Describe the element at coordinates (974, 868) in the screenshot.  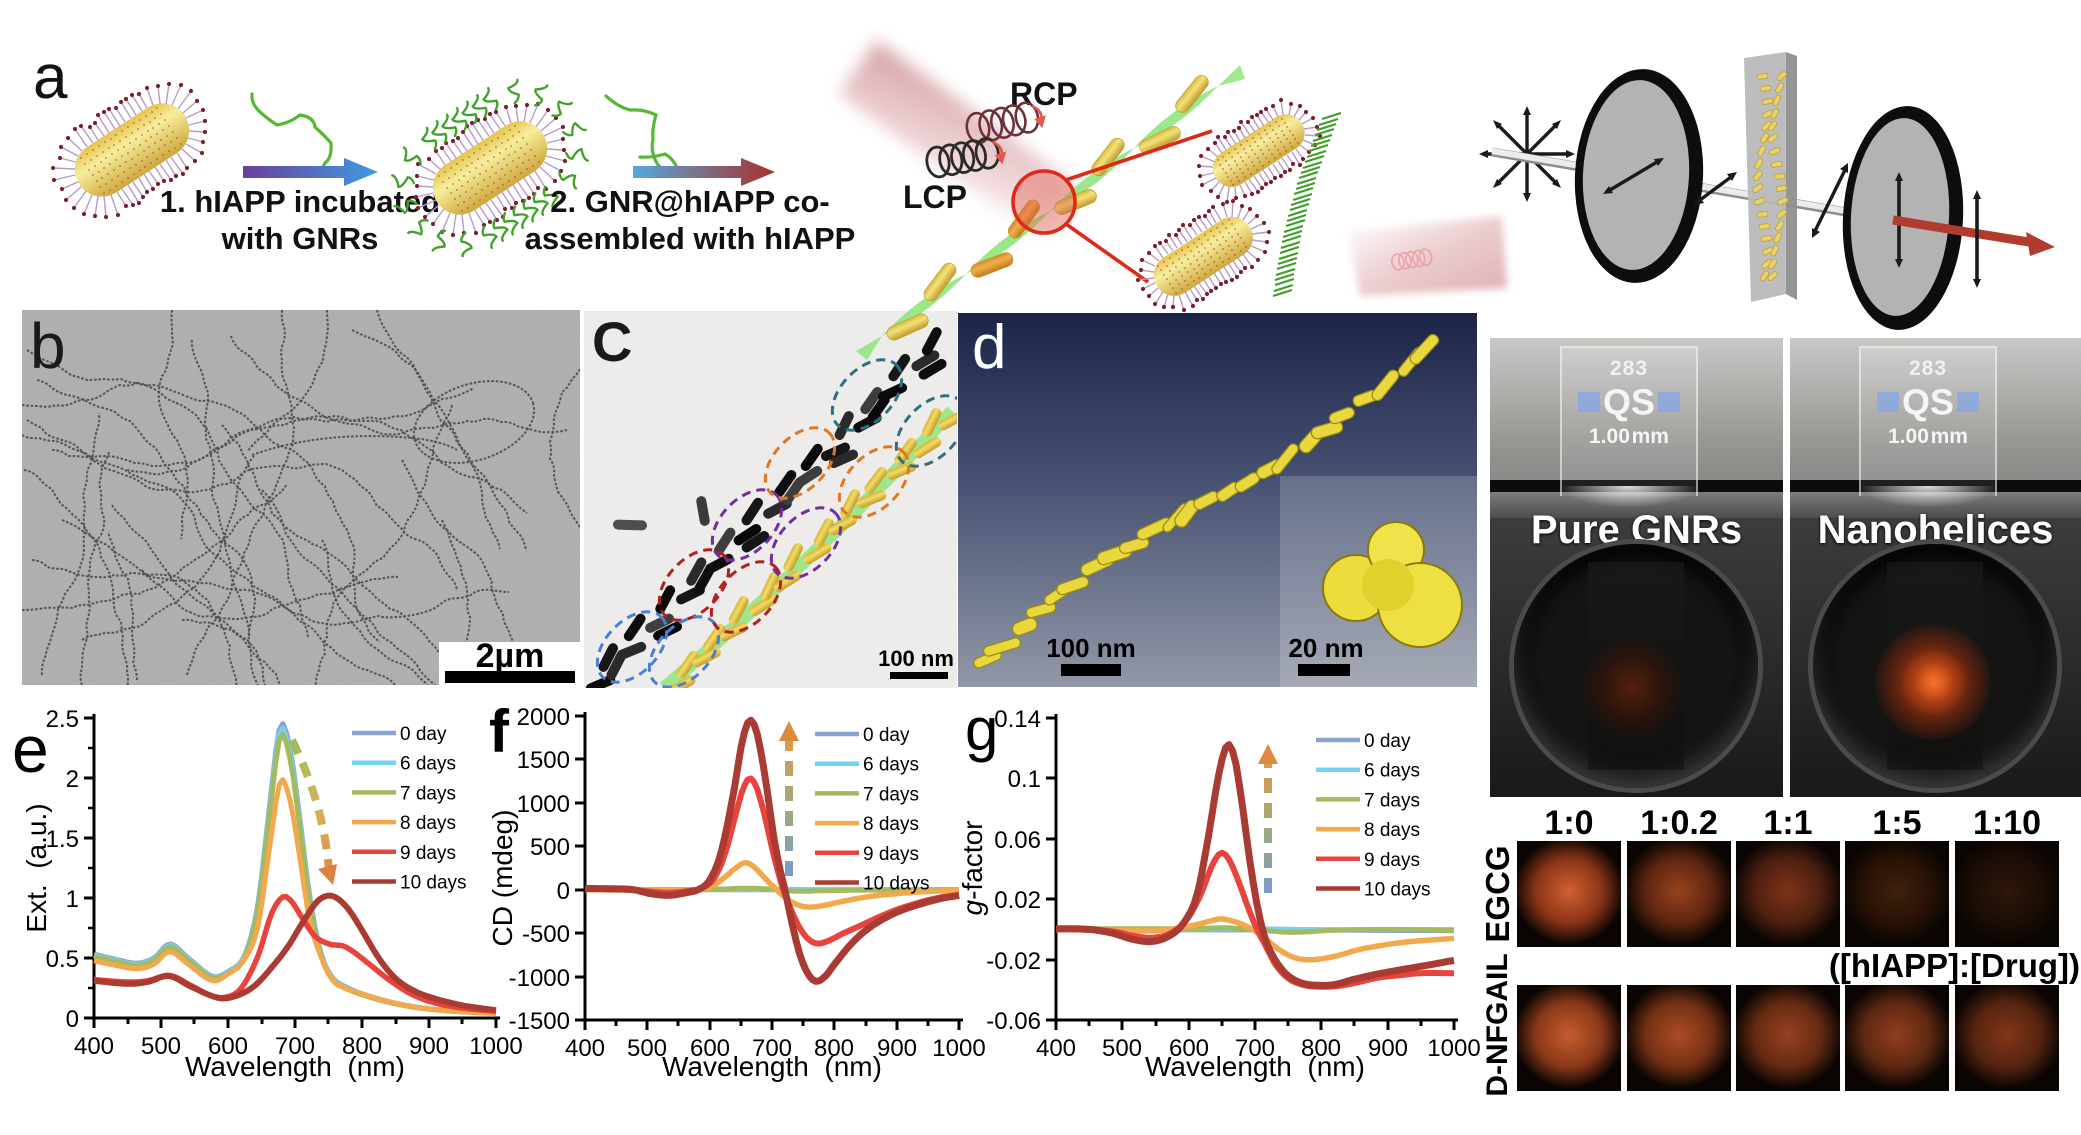
I see `svg-text: g-factor` at that location.